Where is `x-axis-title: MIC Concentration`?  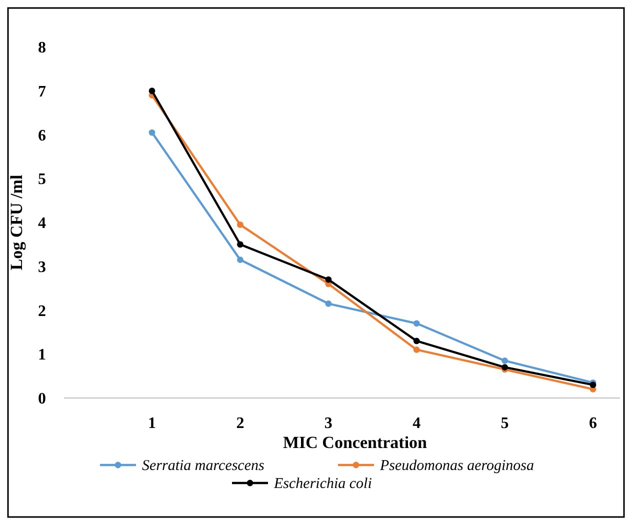
x-axis-title: MIC Concentration is located at coordinates (355, 442).